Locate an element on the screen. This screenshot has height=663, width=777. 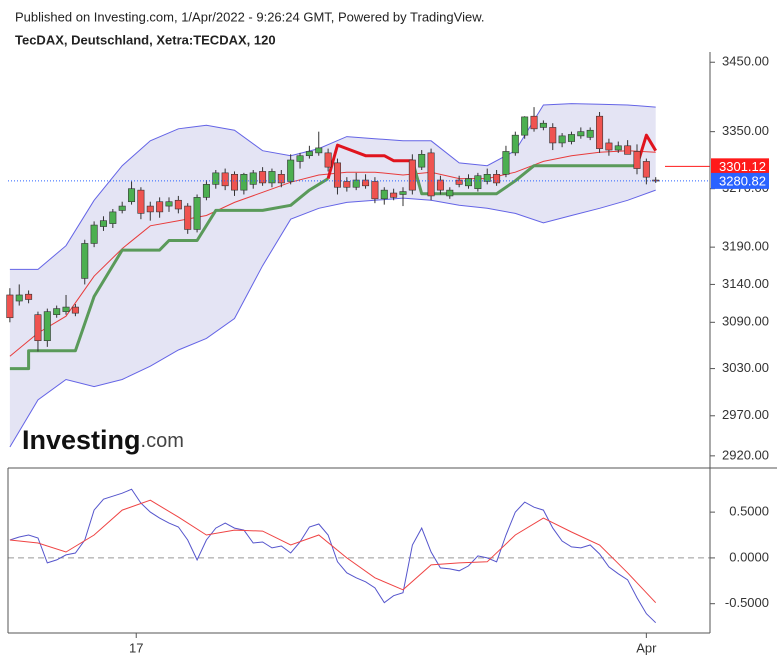
y-tick-label: 3030.00 is located at coordinates (745, 367).